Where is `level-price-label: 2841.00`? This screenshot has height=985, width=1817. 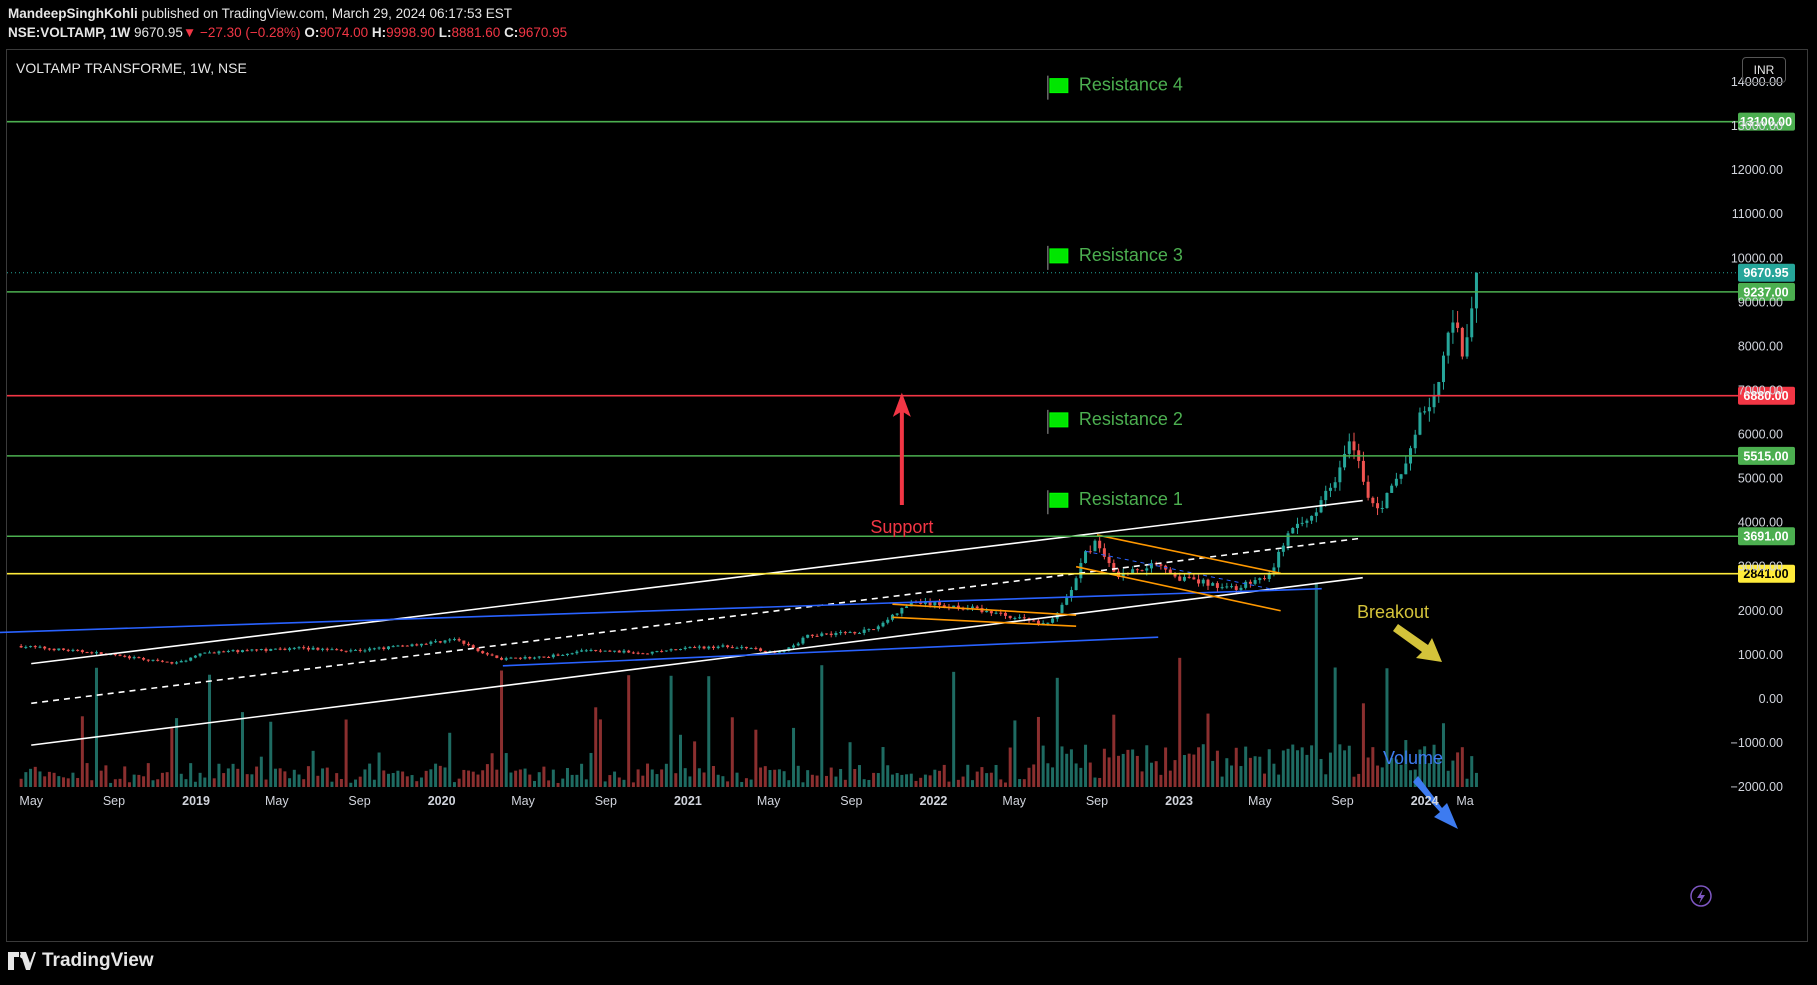 level-price-label: 2841.00 is located at coordinates (1765, 574).